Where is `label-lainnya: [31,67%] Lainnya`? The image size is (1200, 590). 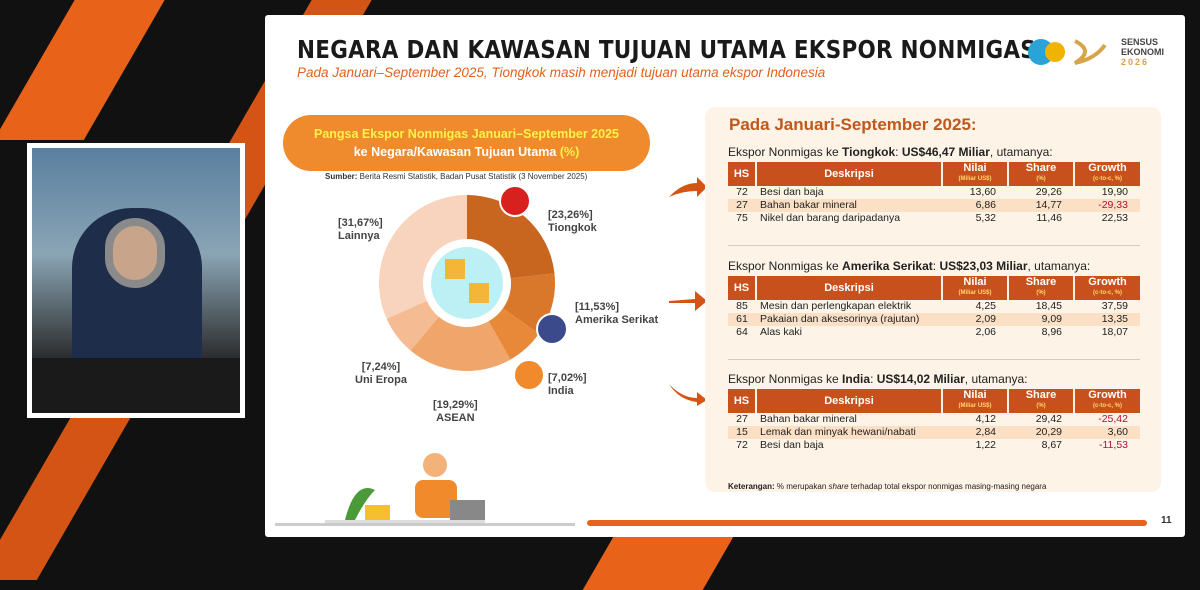 label-lainnya: [31,67%] Lainnya is located at coordinates (360, 229).